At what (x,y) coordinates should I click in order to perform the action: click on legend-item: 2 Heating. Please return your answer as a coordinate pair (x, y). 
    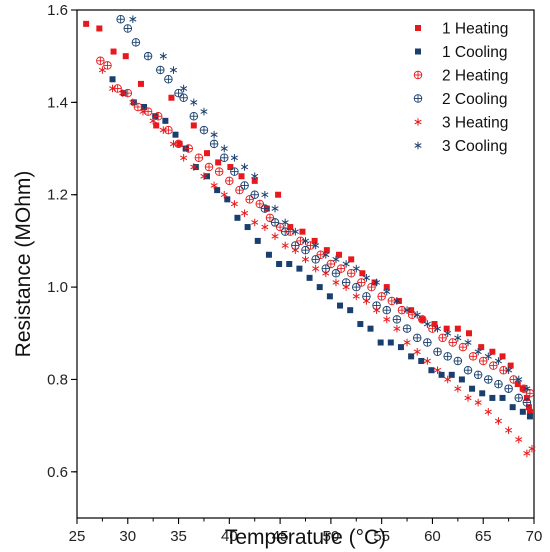
    Looking at the image, I should click on (460, 76).